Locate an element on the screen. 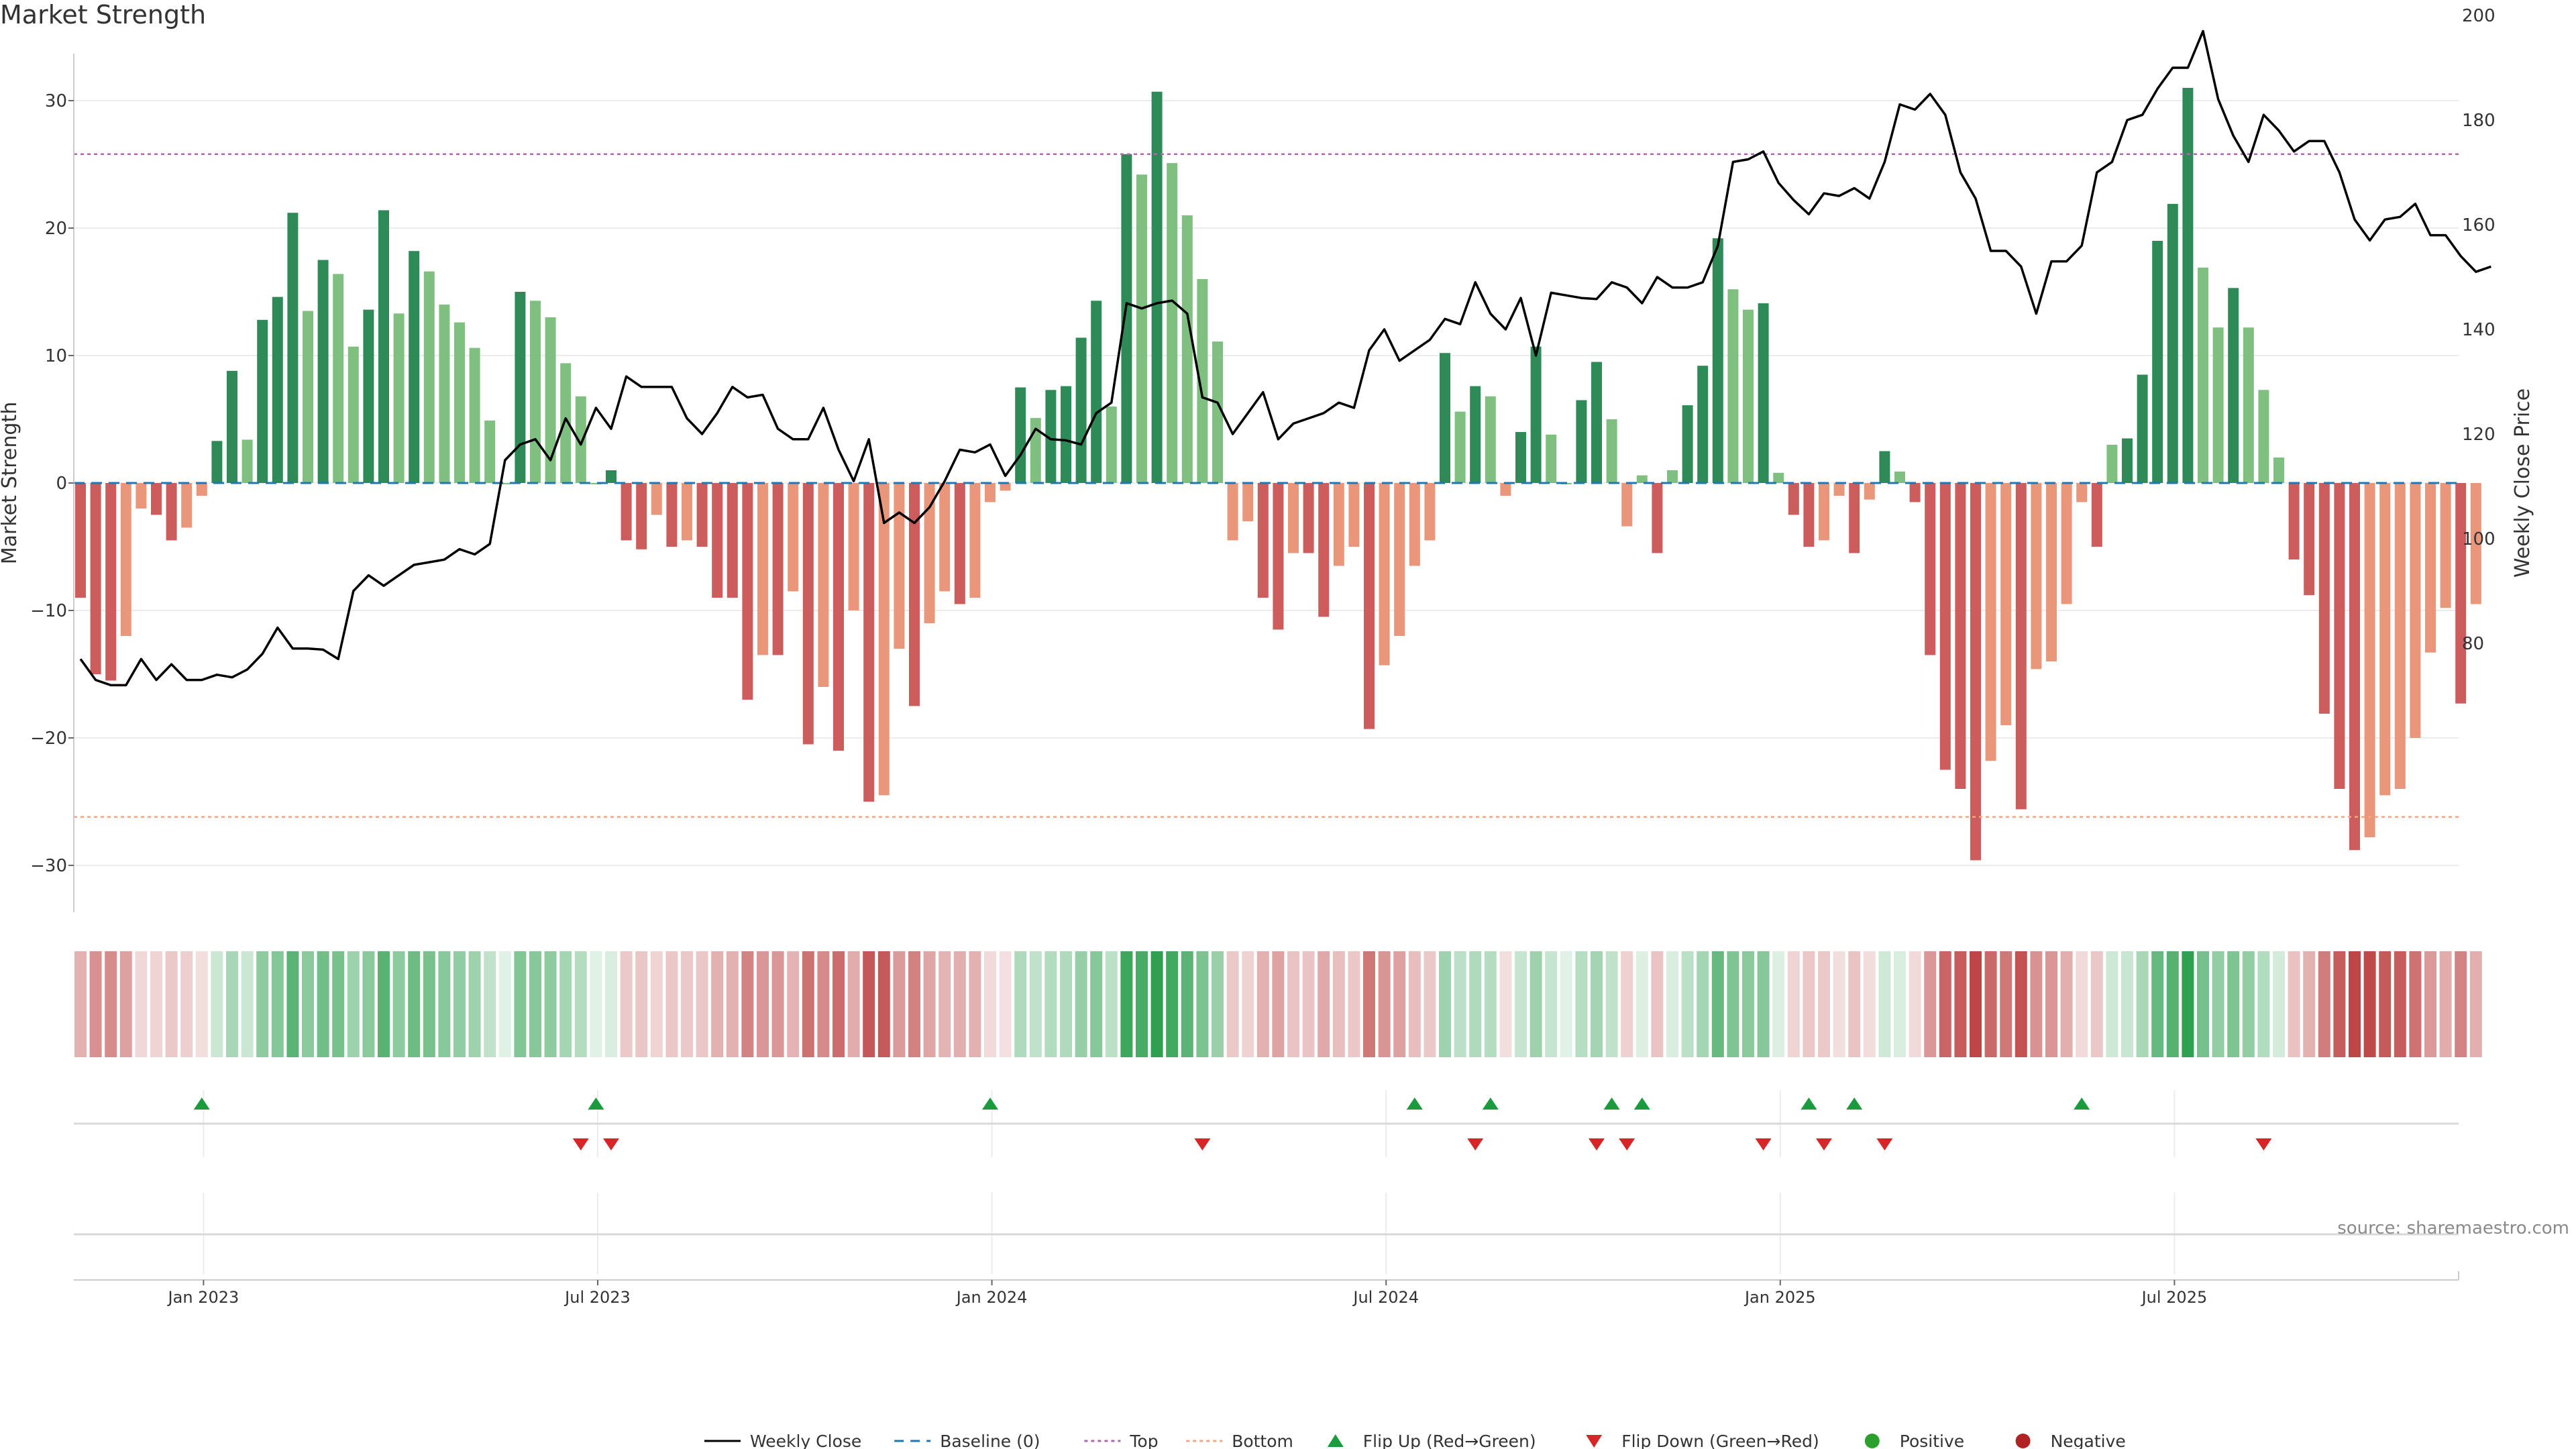  y2-tick-label: 140 is located at coordinates (2479, 330).